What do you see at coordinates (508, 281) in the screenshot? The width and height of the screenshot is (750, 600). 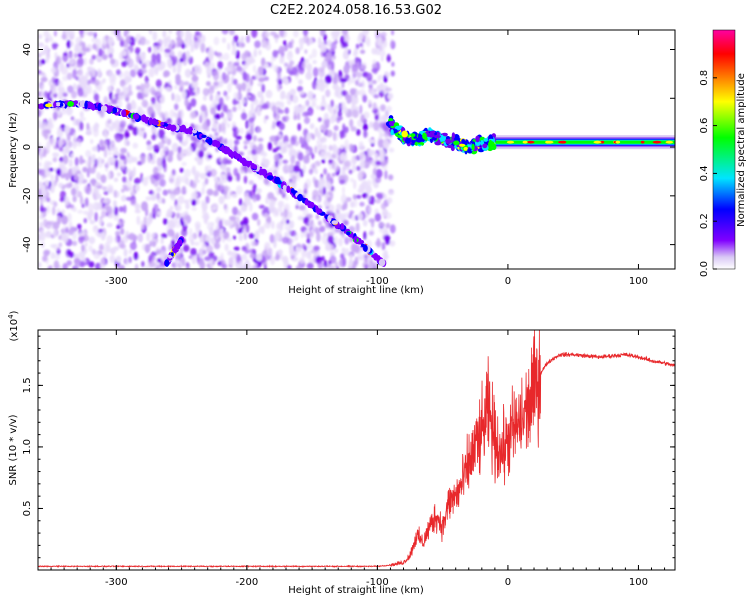 I see `spectrogram-x-tick-label: 0` at bounding box center [508, 281].